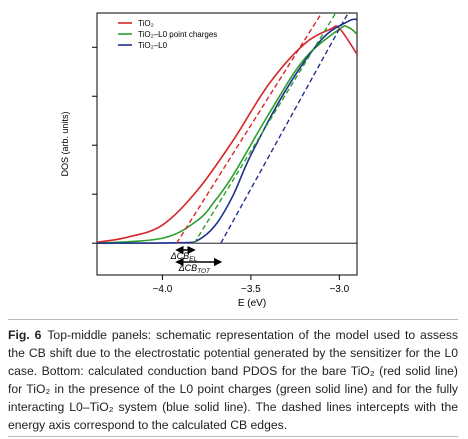 The image size is (468, 439). What do you see at coordinates (339, 289) in the screenshot?
I see `x-tick-label: −3.0` at bounding box center [339, 289].